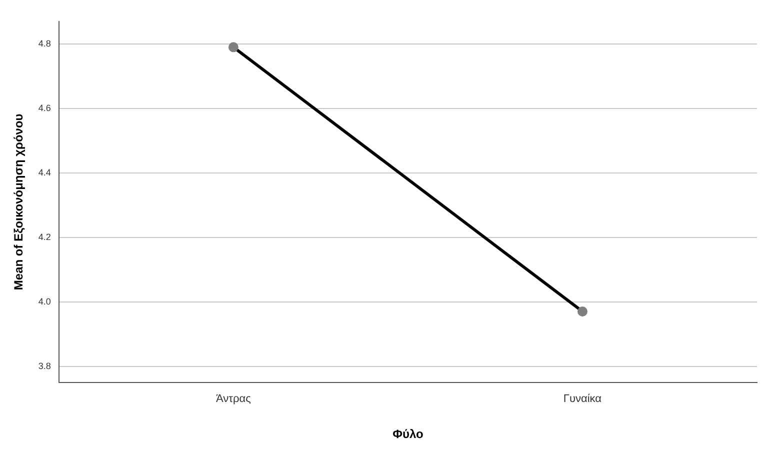 Image resolution: width=772 pixels, height=454 pixels. What do you see at coordinates (233, 399) in the screenshot?
I see `x-tick-label: Άντρας` at bounding box center [233, 399].